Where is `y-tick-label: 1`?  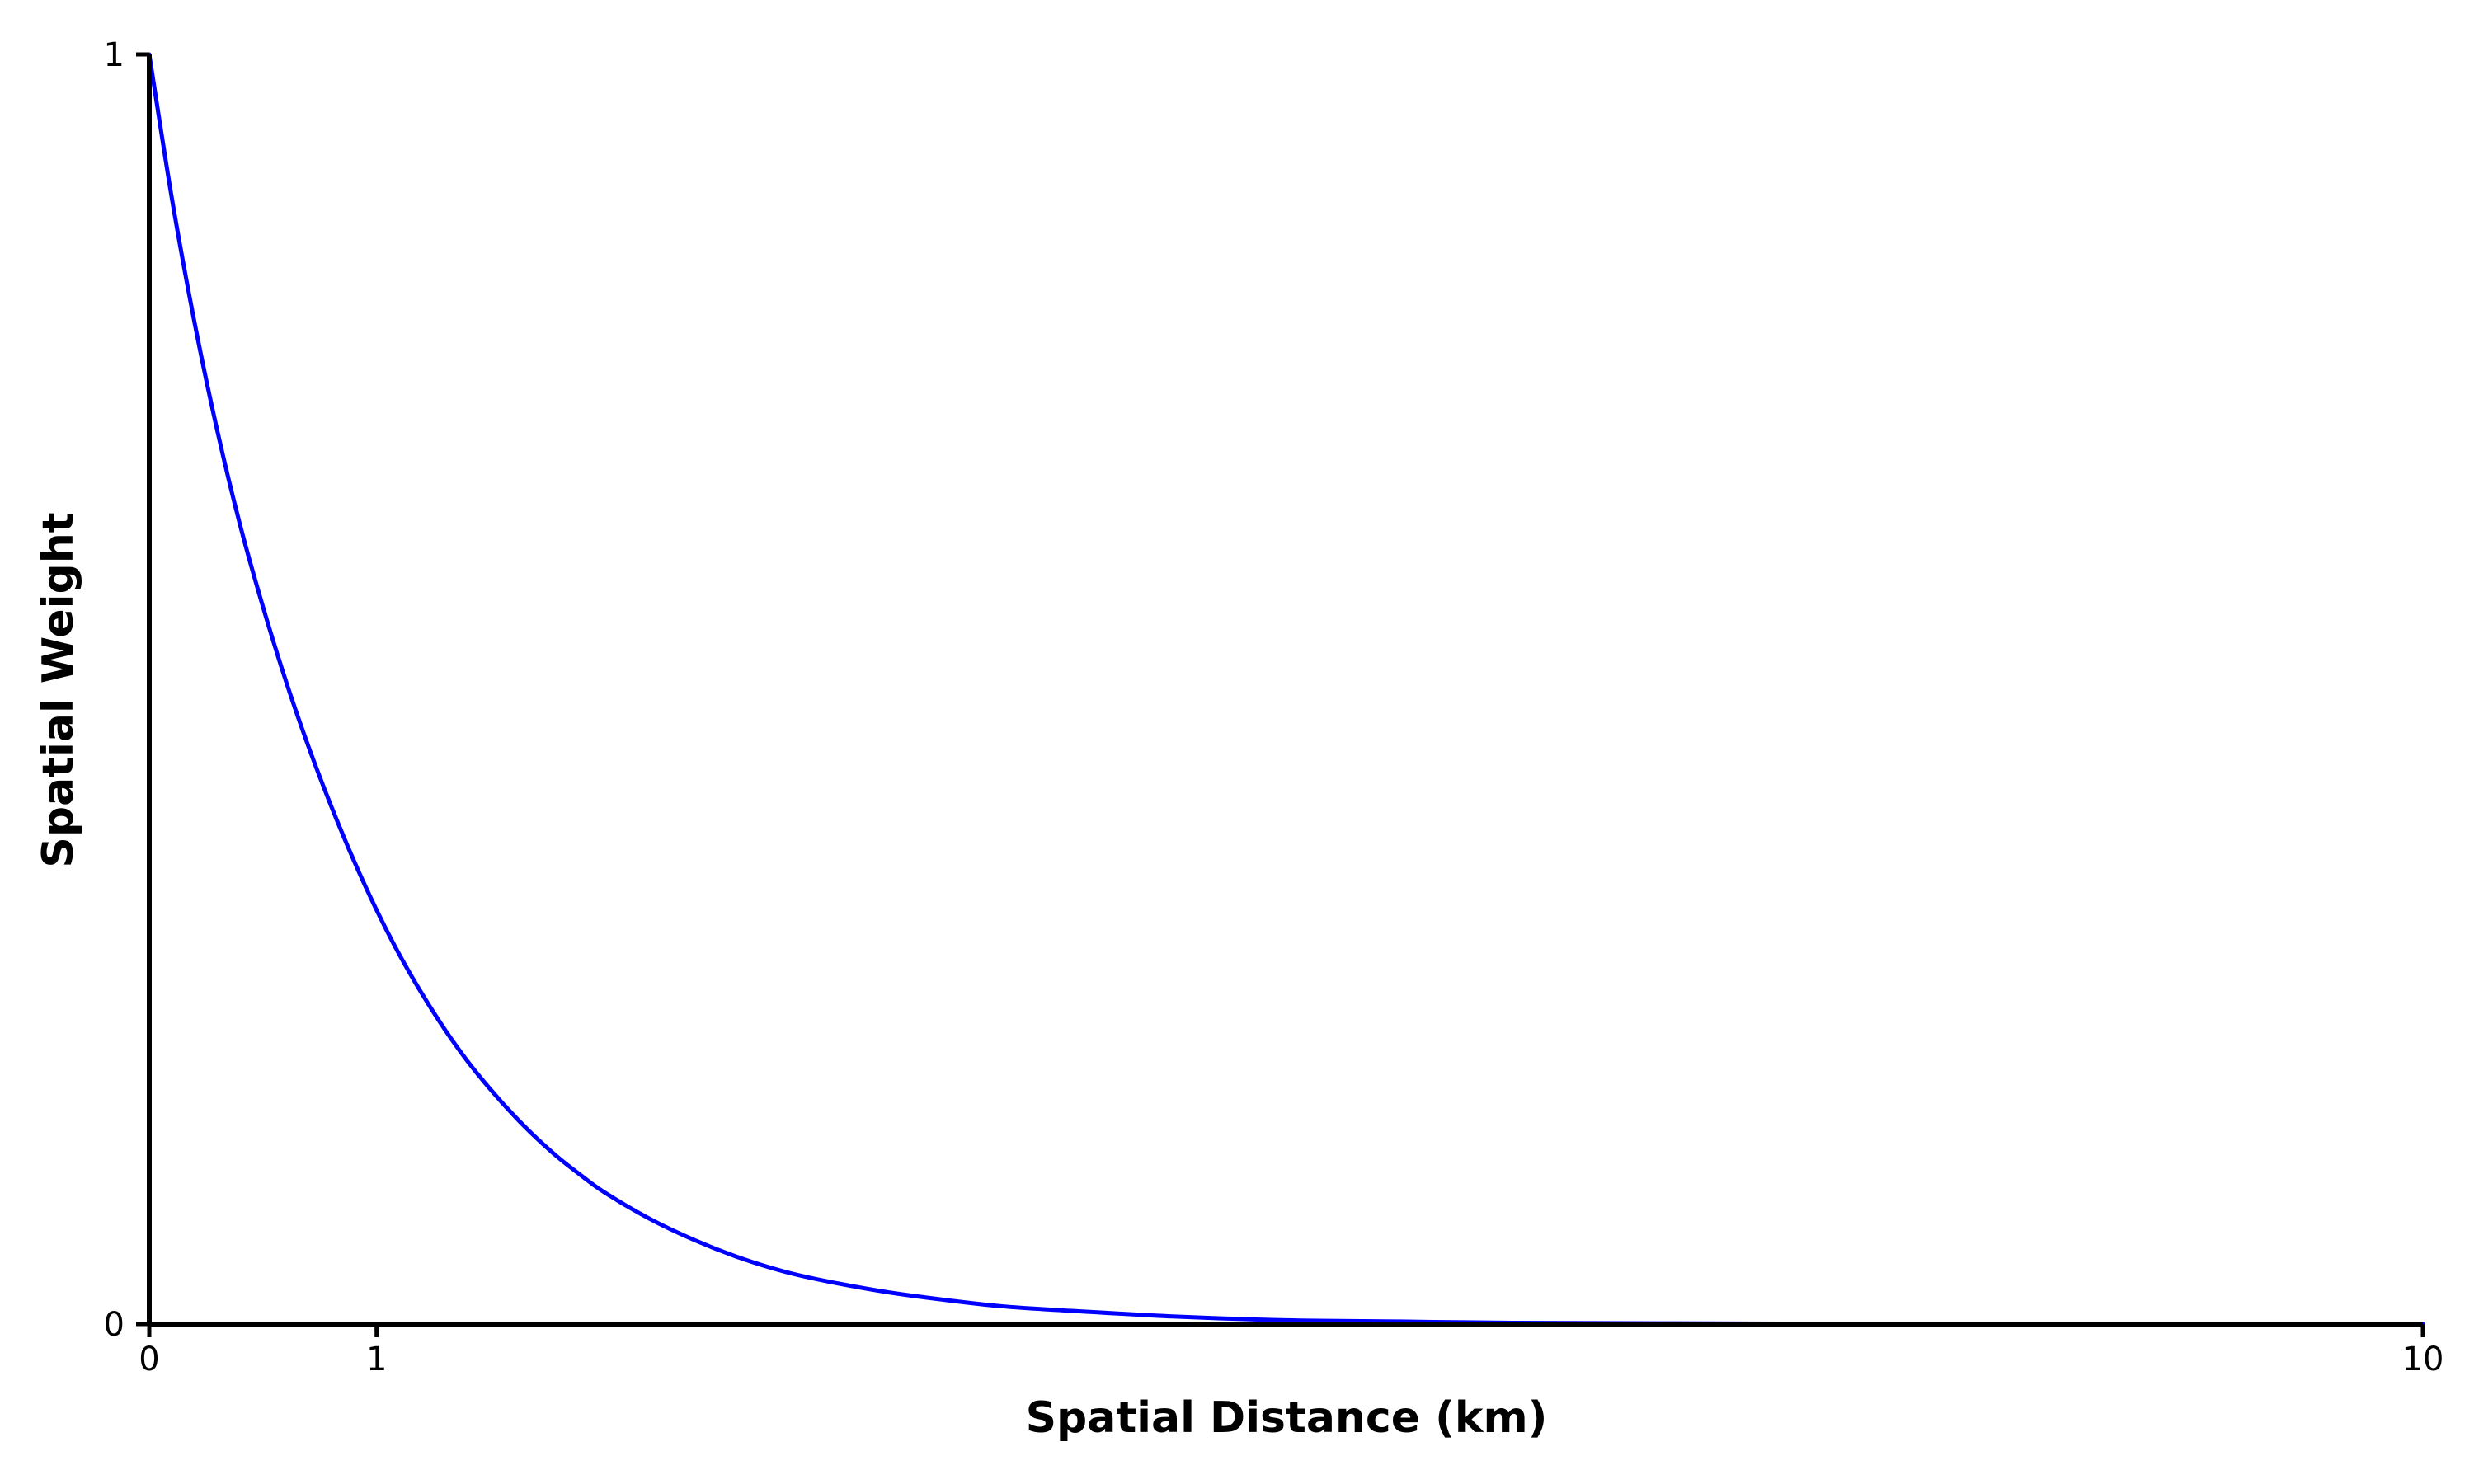 y-tick-label: 1 is located at coordinates (114, 55).